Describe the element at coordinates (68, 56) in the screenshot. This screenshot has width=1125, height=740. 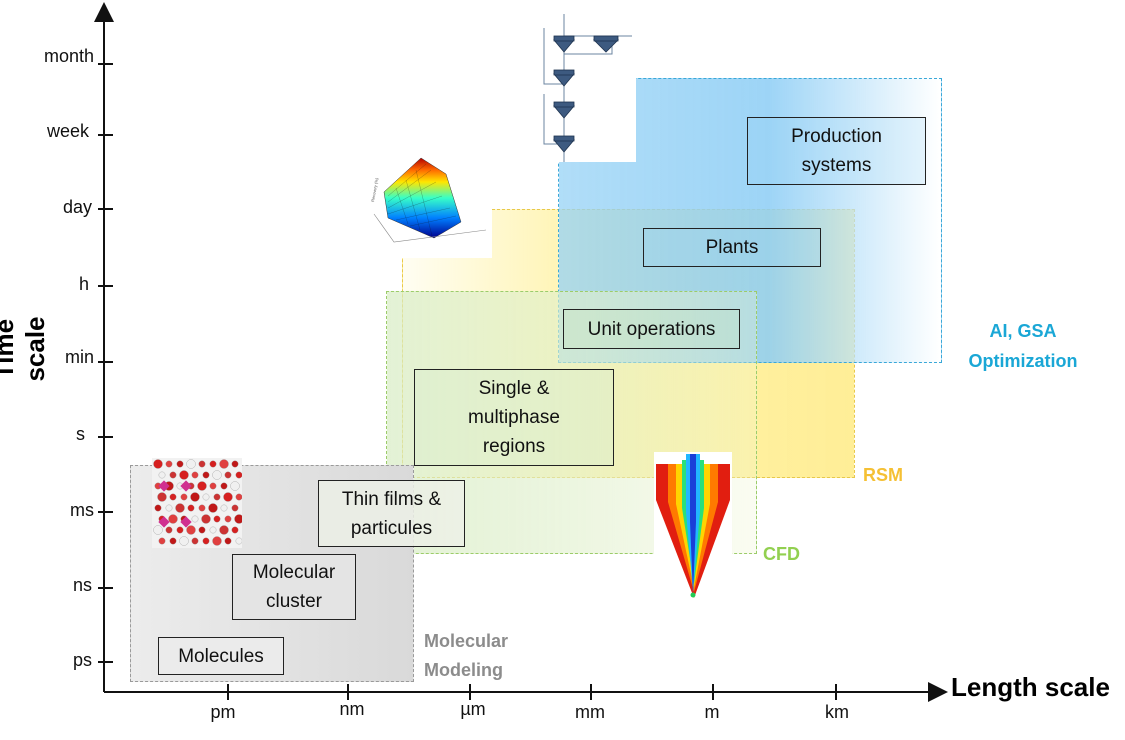
I see `y-tick-month: month` at that location.